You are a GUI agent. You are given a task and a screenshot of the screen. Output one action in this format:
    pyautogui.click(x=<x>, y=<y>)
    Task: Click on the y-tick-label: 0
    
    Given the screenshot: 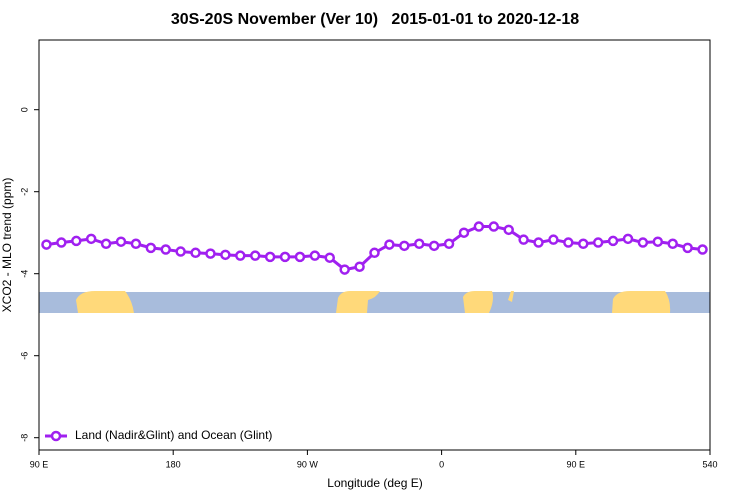 What is the action you would take?
    pyautogui.click(x=24, y=109)
    